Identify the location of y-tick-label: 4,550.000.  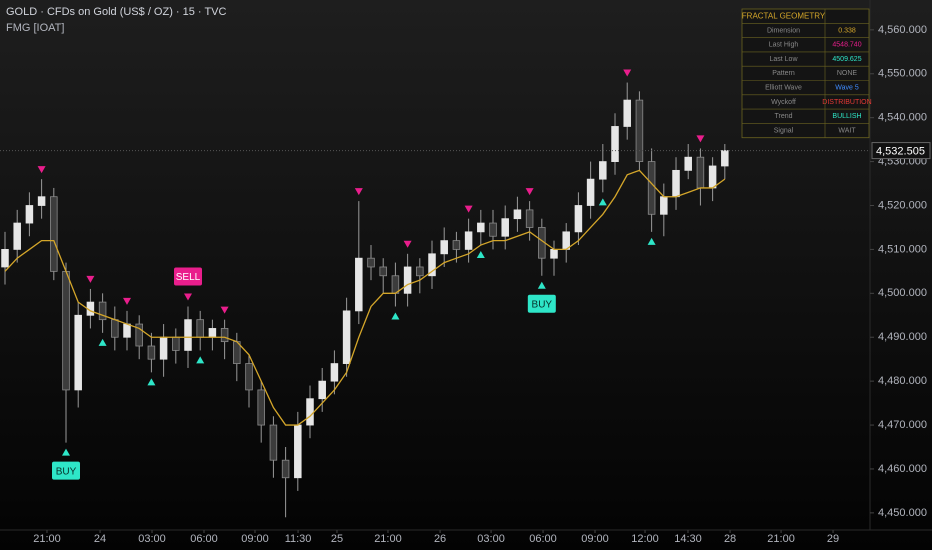
(902, 74).